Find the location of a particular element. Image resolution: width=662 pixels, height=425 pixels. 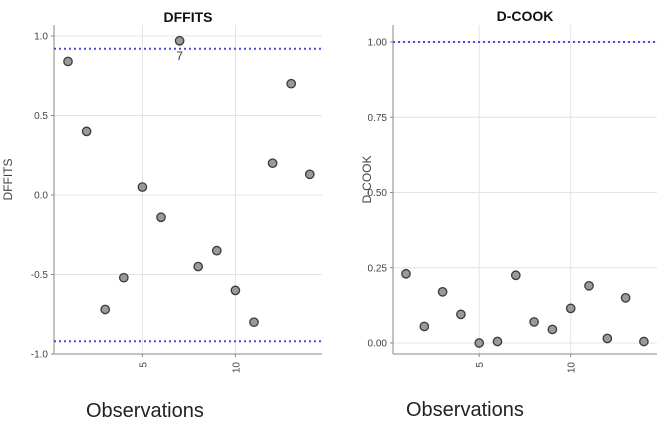

y-tick-label: 0.00 is located at coordinates (378, 344).